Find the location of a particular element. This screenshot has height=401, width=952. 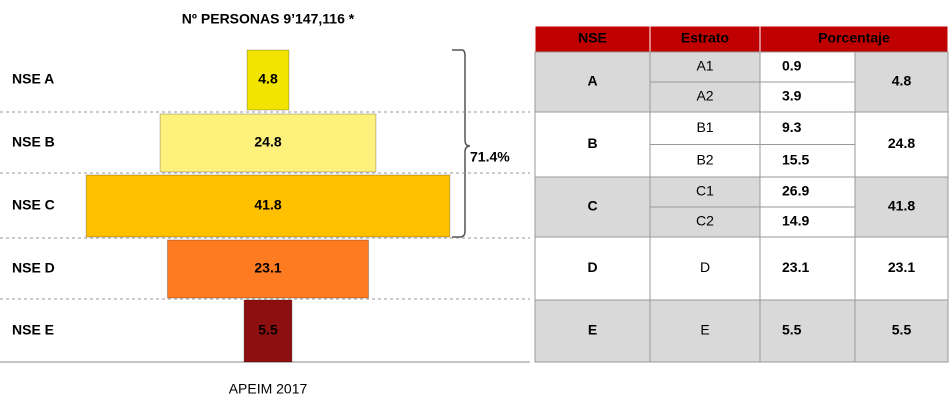

header-text: Porcentaje is located at coordinates (854, 38).